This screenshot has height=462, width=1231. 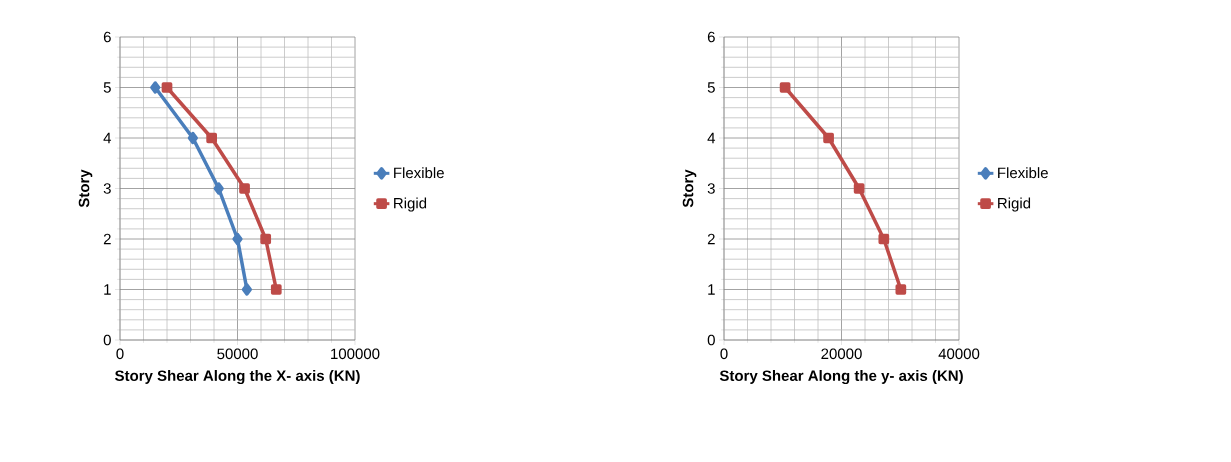 What do you see at coordinates (959, 354) in the screenshot?
I see `x-tick-label: 40000` at bounding box center [959, 354].